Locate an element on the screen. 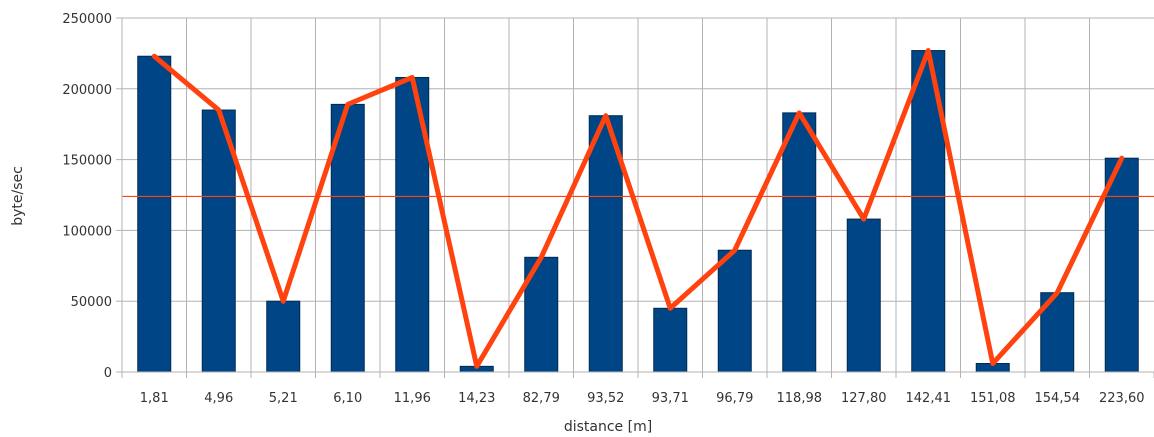 The image size is (1154, 437). y-tick-label: 0 is located at coordinates (108, 373).